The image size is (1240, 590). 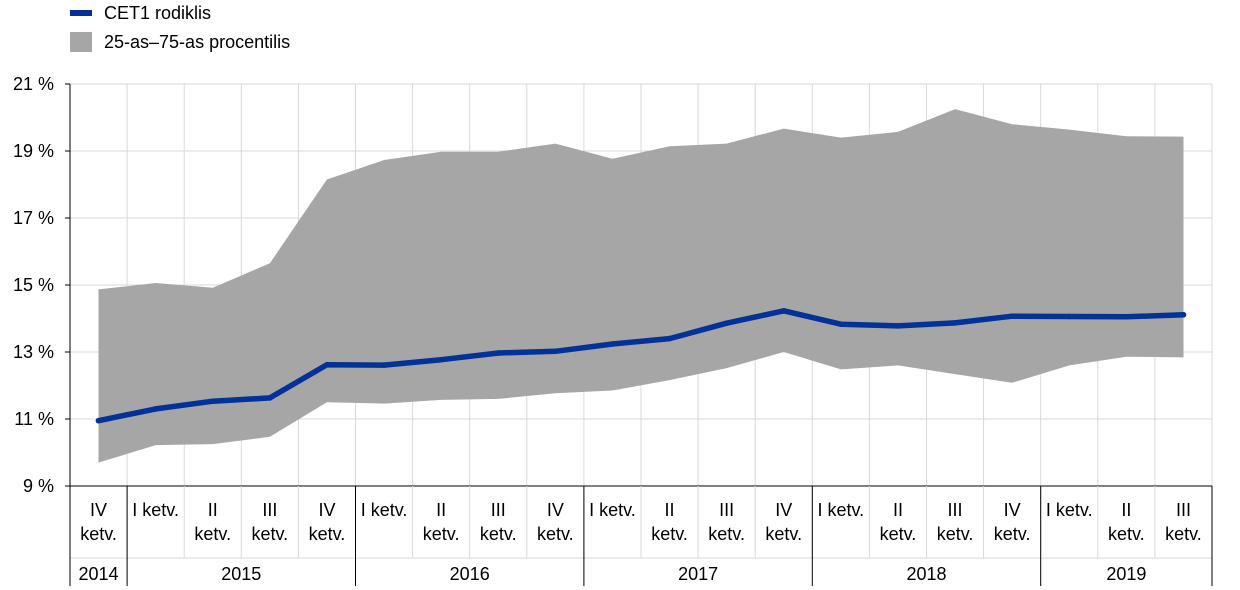 What do you see at coordinates (197, 42) in the screenshot?
I see `legend-label: 25-as–75-as procentilis` at bounding box center [197, 42].